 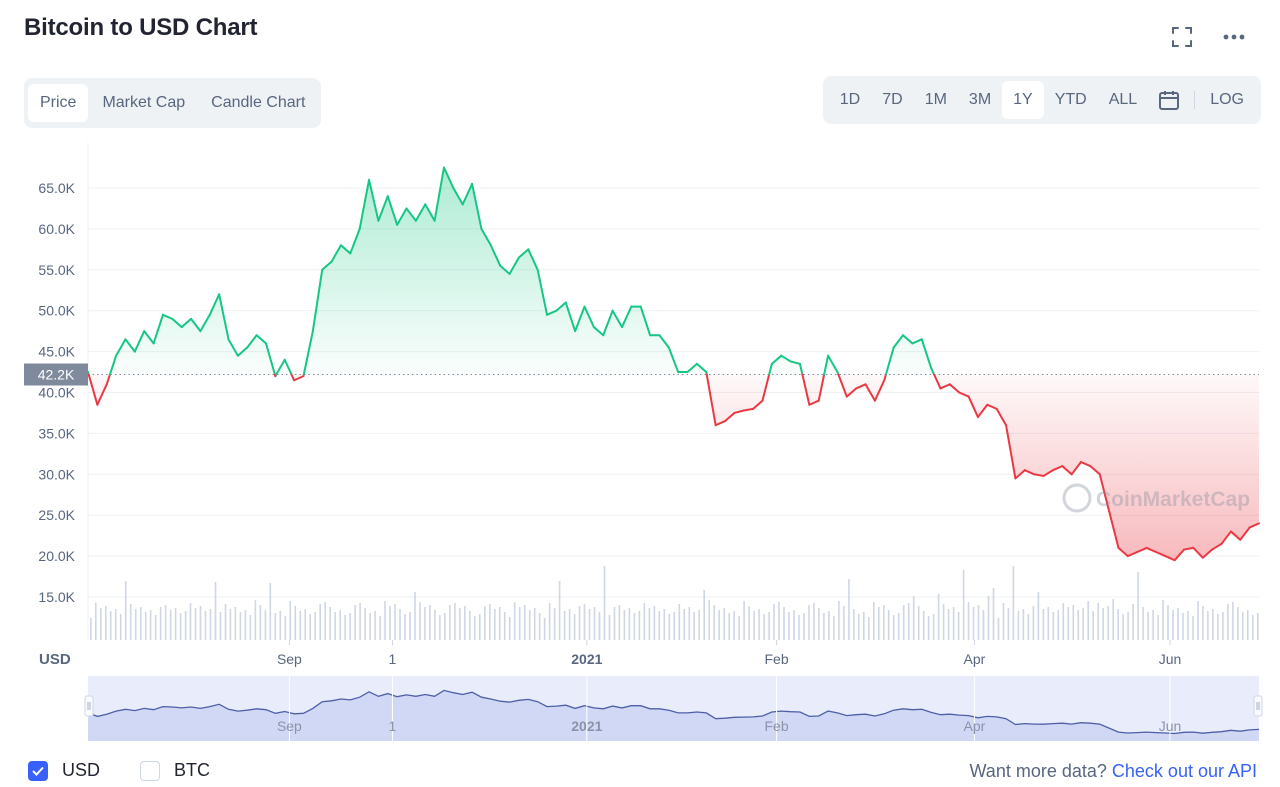 I want to click on calendar-icon, so click(x=1169, y=100).